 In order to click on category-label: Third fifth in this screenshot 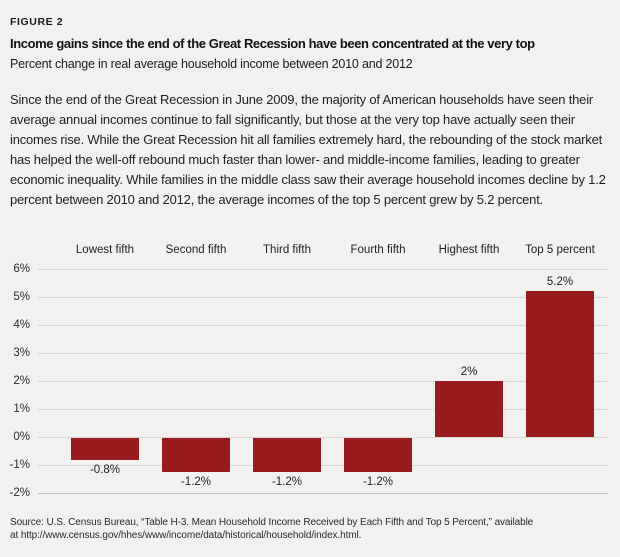, I will do `click(287, 250)`.